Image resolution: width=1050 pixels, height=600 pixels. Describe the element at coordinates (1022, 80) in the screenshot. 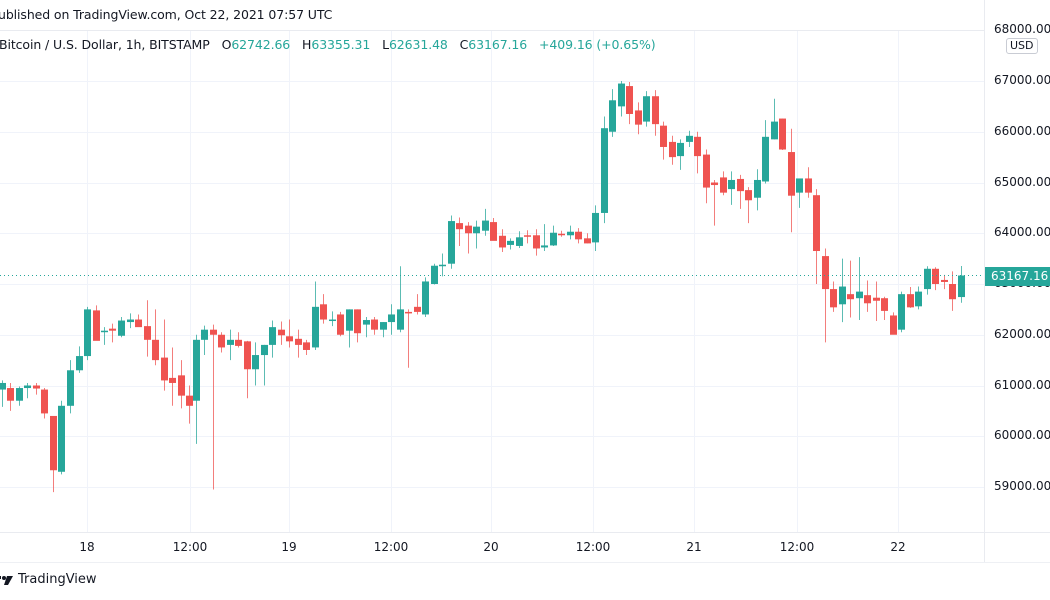

I see `price-label: 67000.00` at that location.